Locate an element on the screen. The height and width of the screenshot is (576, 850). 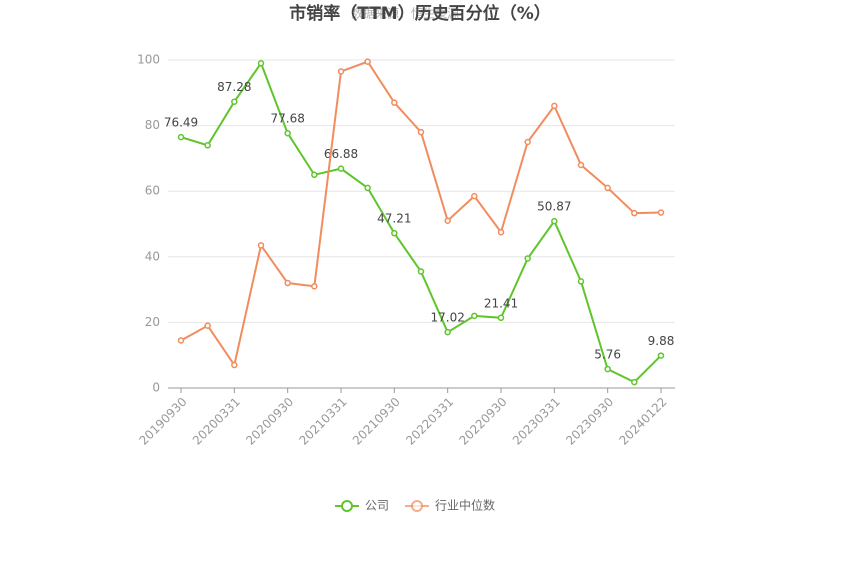
y-tick-label: 0 is located at coordinates (156, 388).